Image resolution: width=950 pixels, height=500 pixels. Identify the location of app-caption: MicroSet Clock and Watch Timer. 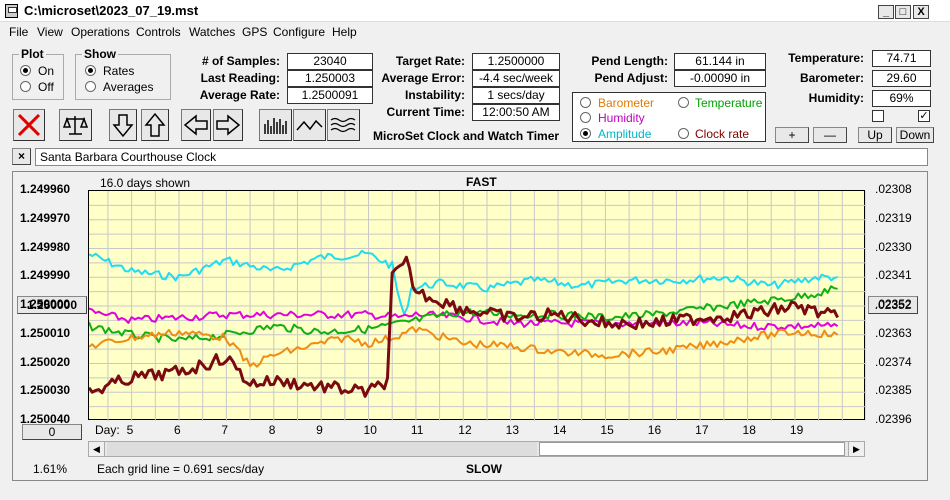
(466, 136).